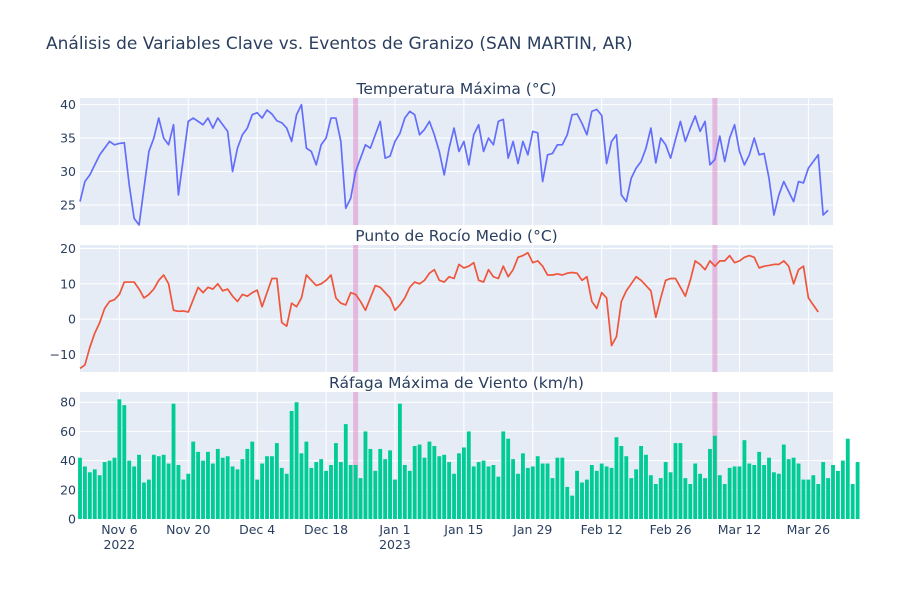 The image size is (913, 600). Describe the element at coordinates (72, 319) in the screenshot. I see `y-tick-label: 0` at that location.